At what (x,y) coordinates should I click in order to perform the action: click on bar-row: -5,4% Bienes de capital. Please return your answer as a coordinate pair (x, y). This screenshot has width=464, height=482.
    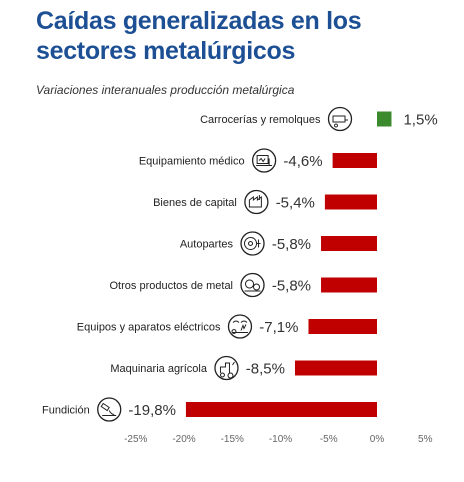
    Looking at the image, I should click on (265, 202).